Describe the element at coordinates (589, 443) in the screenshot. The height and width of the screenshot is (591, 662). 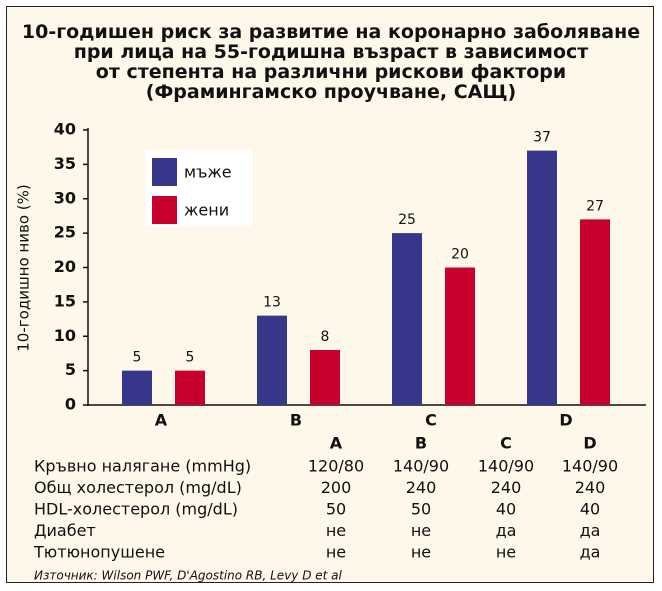
I see `table-header: D` at that location.